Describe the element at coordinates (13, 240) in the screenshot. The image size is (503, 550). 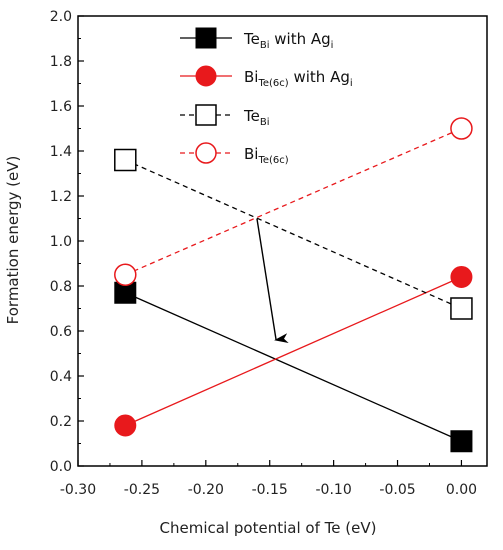
I see `y-axis-label: Formation energy (eV)` at that location.